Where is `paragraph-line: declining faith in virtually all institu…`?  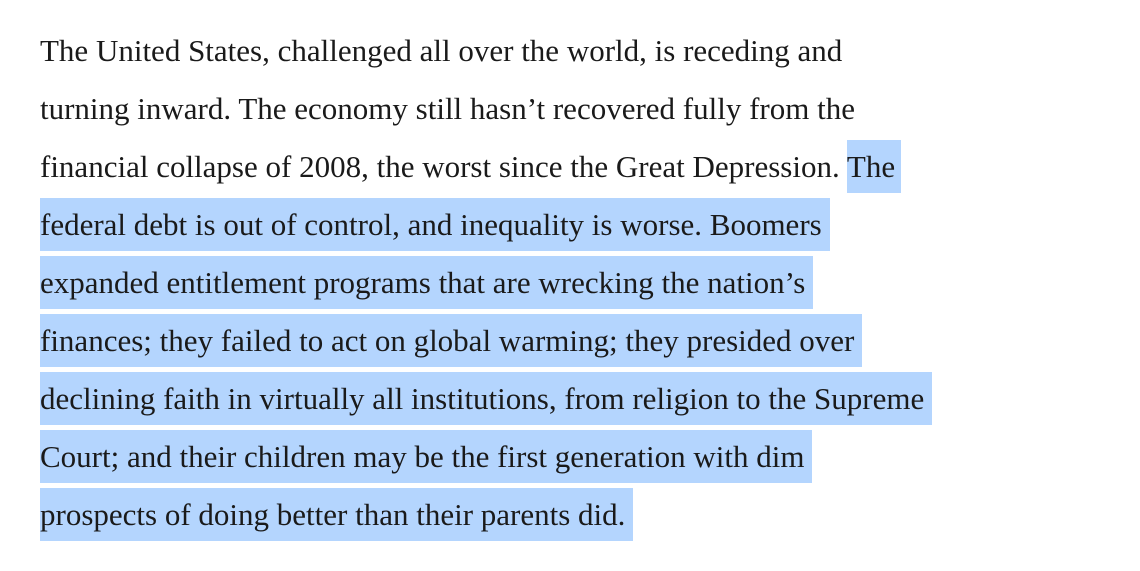 paragraph-line: declining faith in virtually all institu… is located at coordinates (585, 399).